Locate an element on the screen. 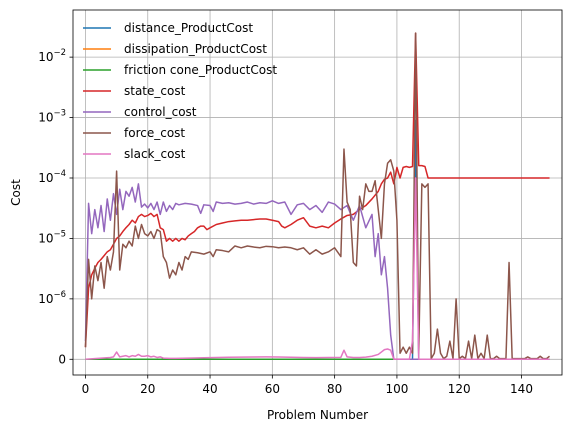  y-axis-ticks: 0 10⁻⁶ 10⁻⁵ 10⁻⁴ 10⁻³ 10⁻² is located at coordinates (55, 207).